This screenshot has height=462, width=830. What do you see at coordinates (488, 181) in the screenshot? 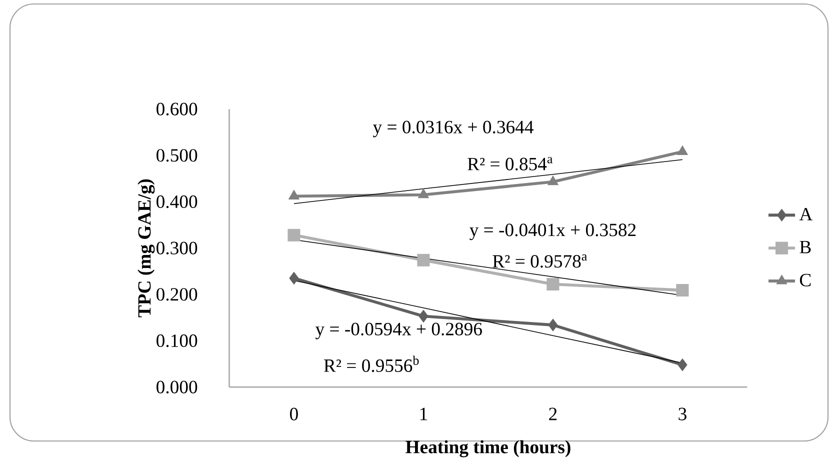
I see `line-series` at bounding box center [488, 181].